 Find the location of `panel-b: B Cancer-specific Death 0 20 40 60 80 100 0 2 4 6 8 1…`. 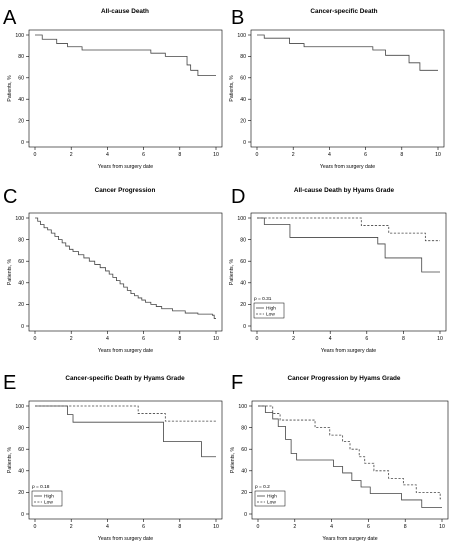

panel-b: B Cancer-specific Death 0 20 40 60 80 100 0 2 4 6 8 1… is located at coordinates (337, 88).